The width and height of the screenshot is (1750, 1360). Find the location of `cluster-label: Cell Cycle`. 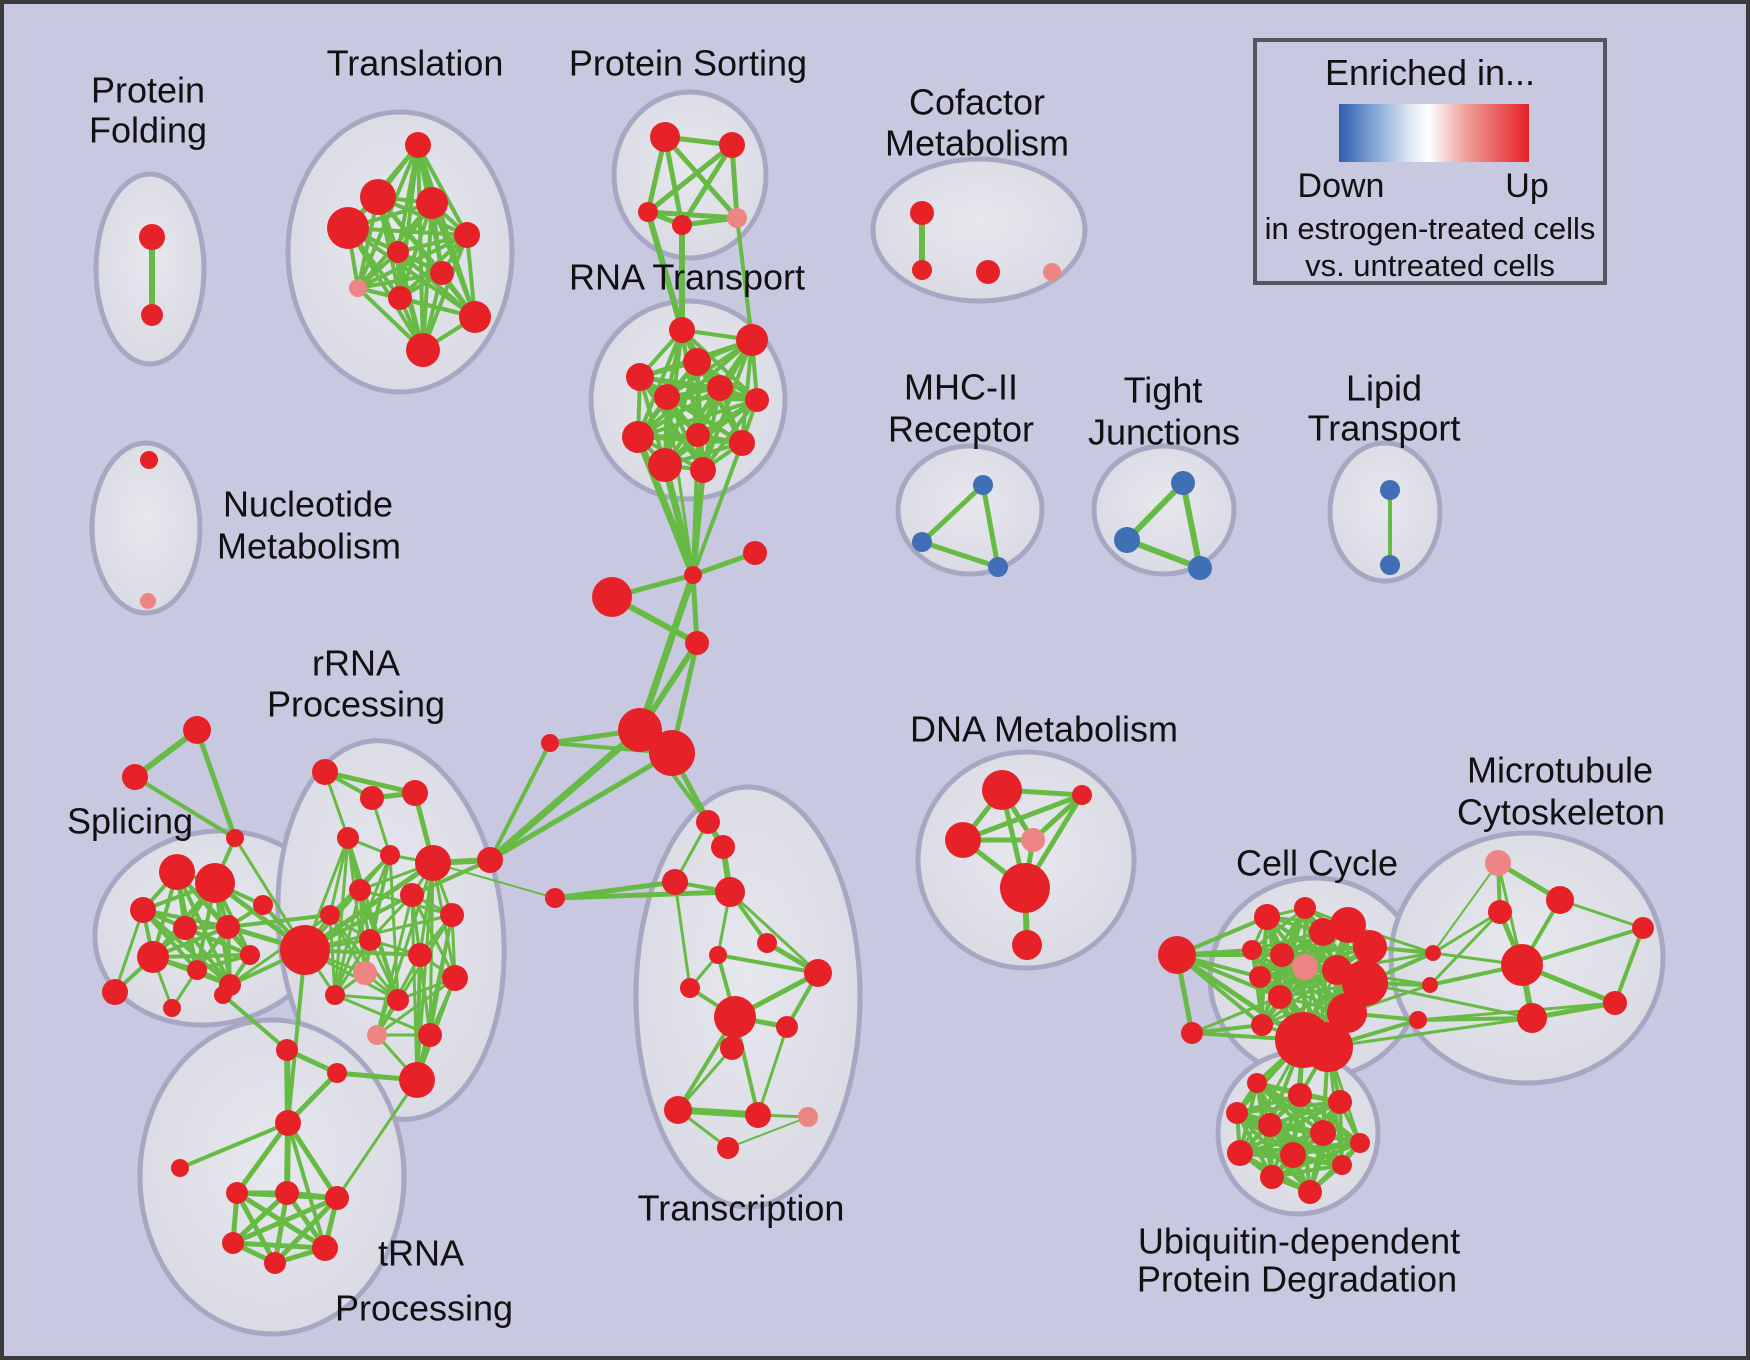

cluster-label: Cell Cycle is located at coordinates (1317, 863).